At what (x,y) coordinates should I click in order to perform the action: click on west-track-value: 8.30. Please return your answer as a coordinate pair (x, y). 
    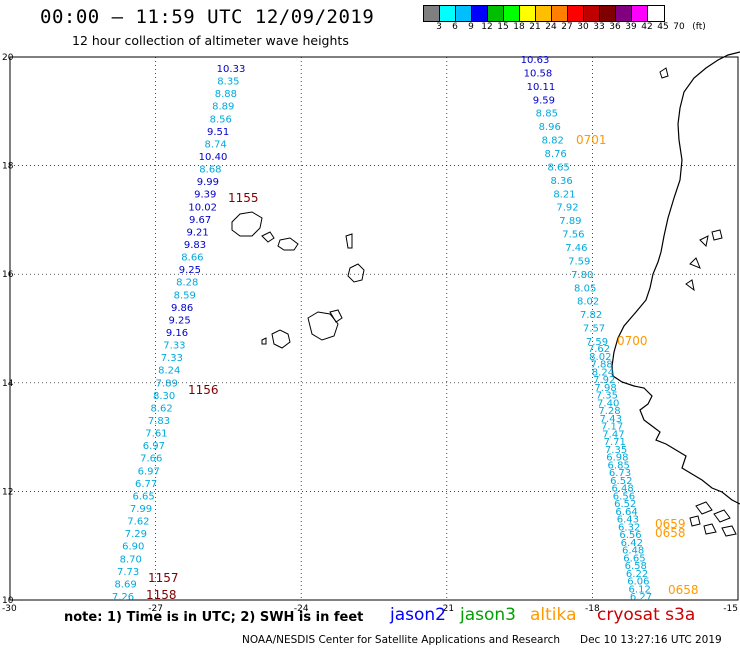
    Looking at the image, I should click on (164, 396).